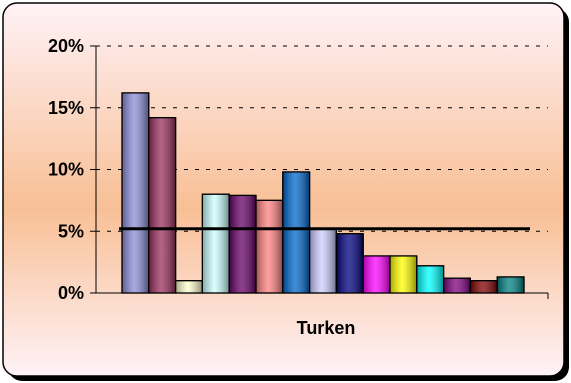 This screenshot has height=383, width=571. What do you see at coordinates (66, 46) in the screenshot?
I see `y-tick-label: 20%` at bounding box center [66, 46].